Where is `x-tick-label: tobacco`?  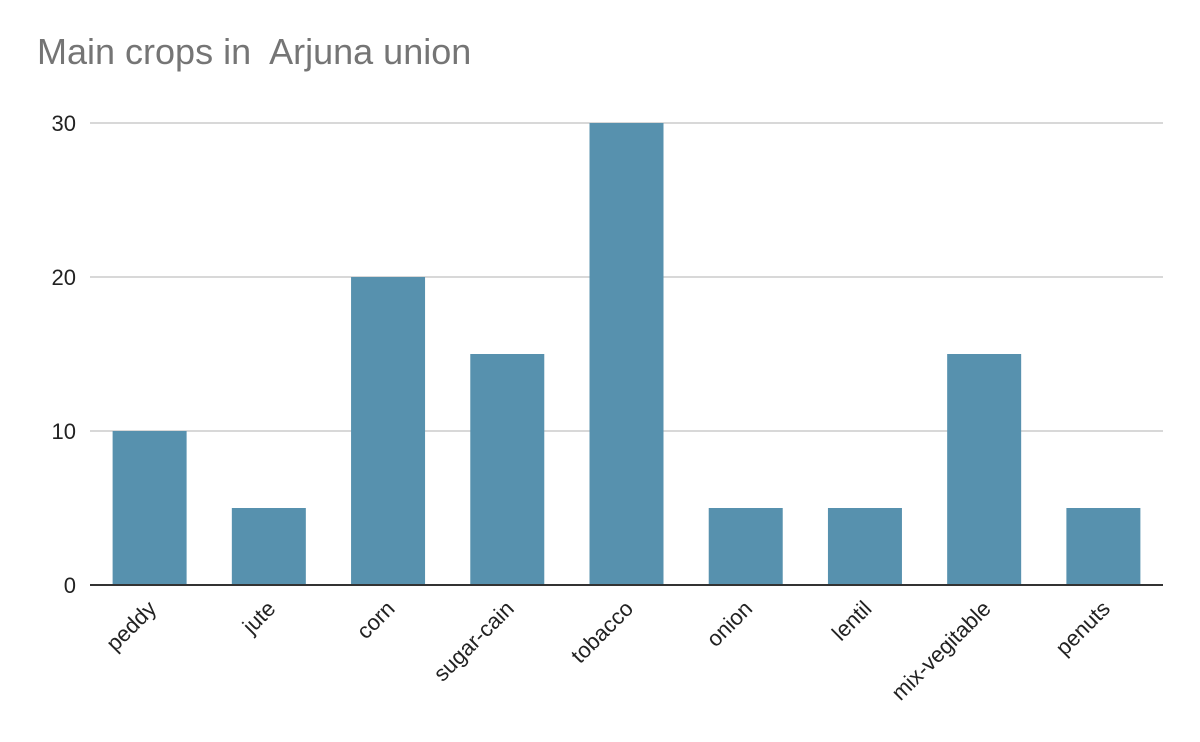
x-tick-label: tobacco is located at coordinates (602, 632).